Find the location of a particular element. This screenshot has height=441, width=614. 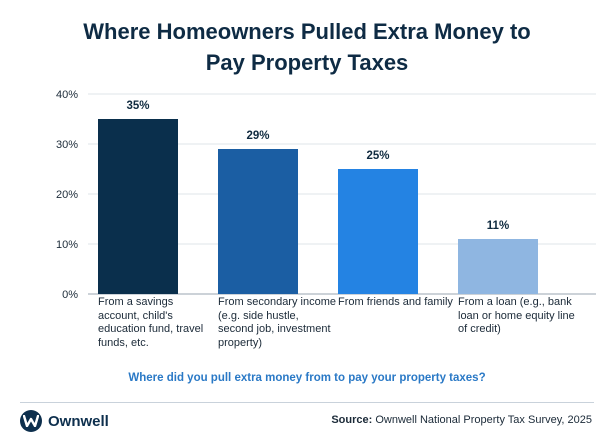

chart-title-line-2: Pay Property Taxes is located at coordinates (307, 62).